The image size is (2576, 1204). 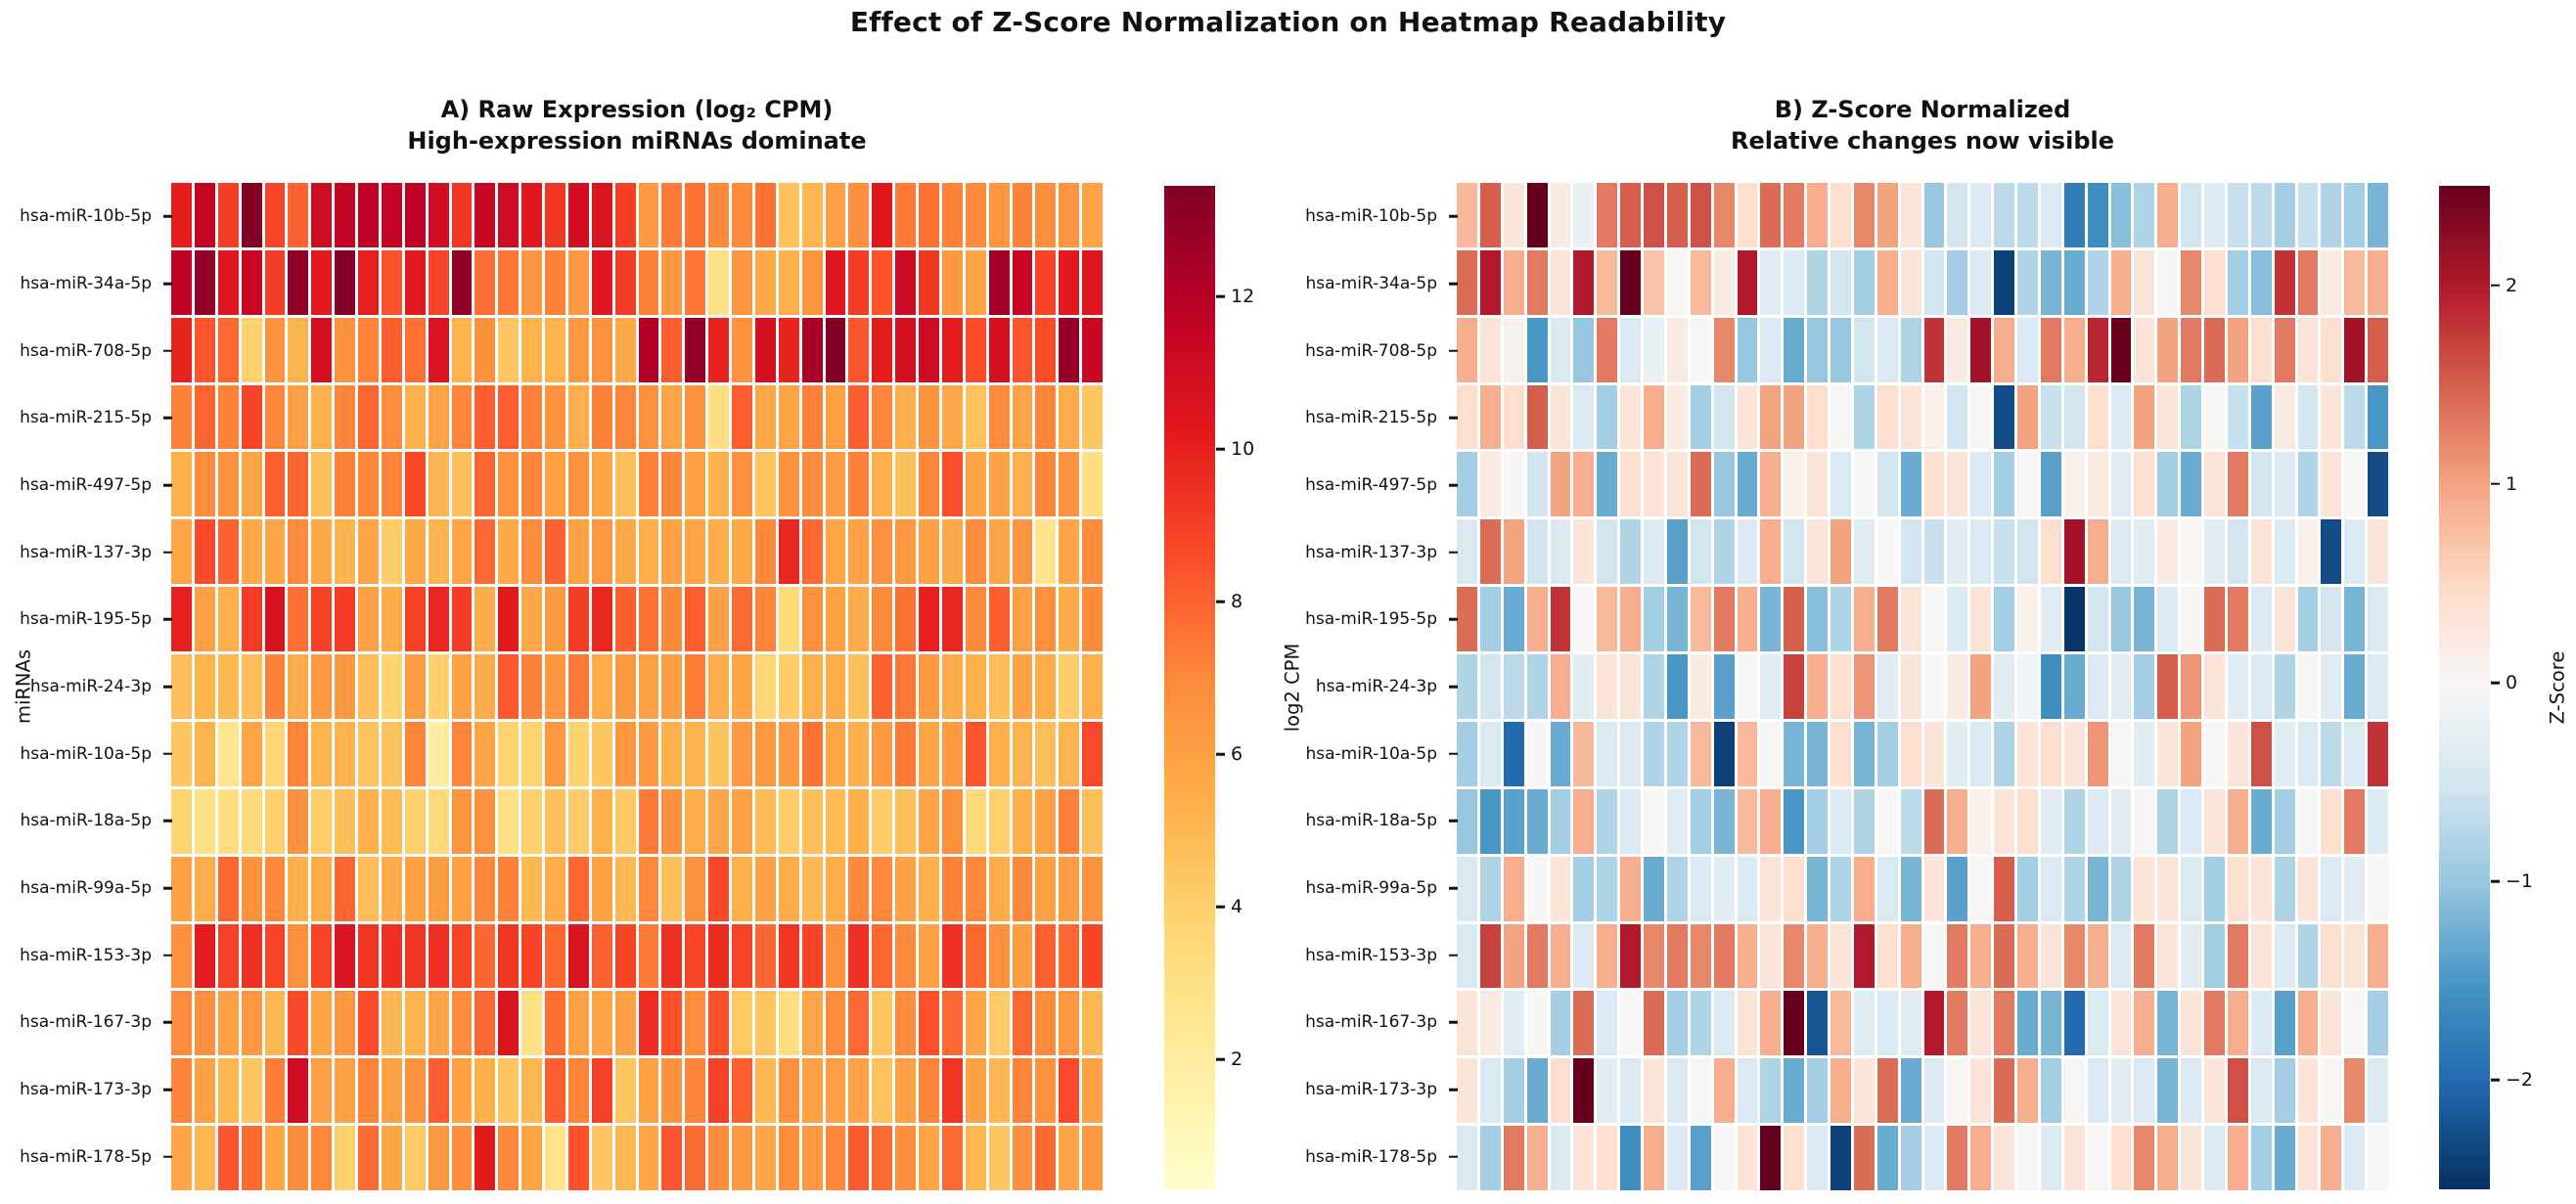 I want to click on row-label: hsa-miR-137-3p, so click(x=1371, y=552).